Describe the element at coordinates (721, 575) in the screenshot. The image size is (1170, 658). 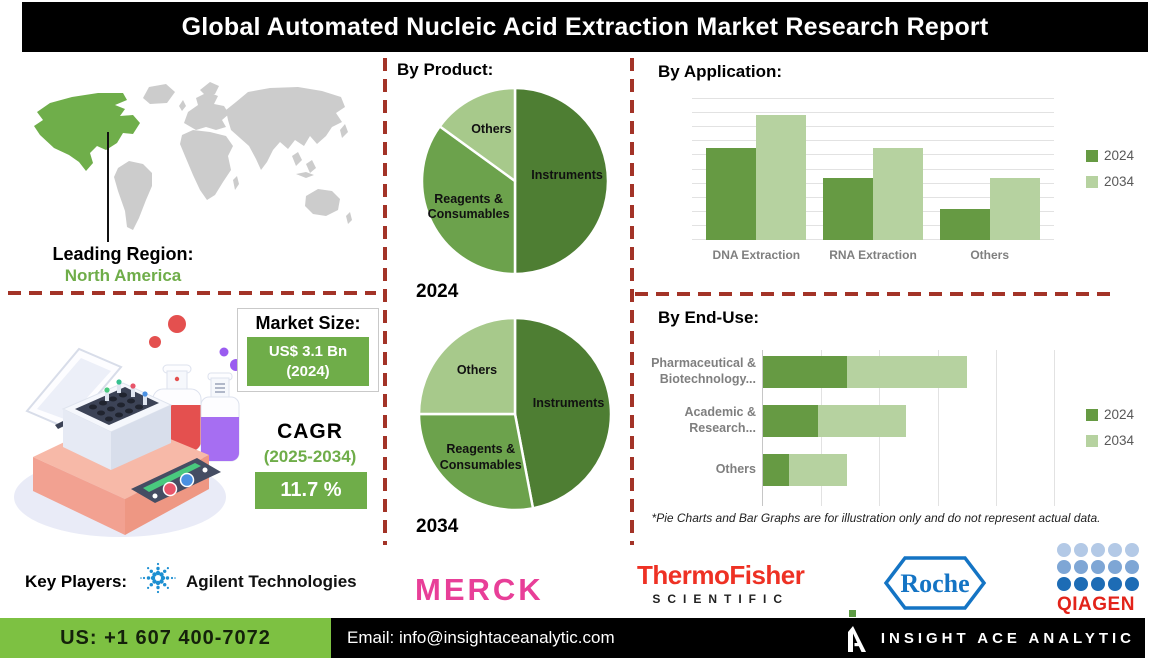
I see `thermo-fisher-wordmark: ThermoFisher` at that location.